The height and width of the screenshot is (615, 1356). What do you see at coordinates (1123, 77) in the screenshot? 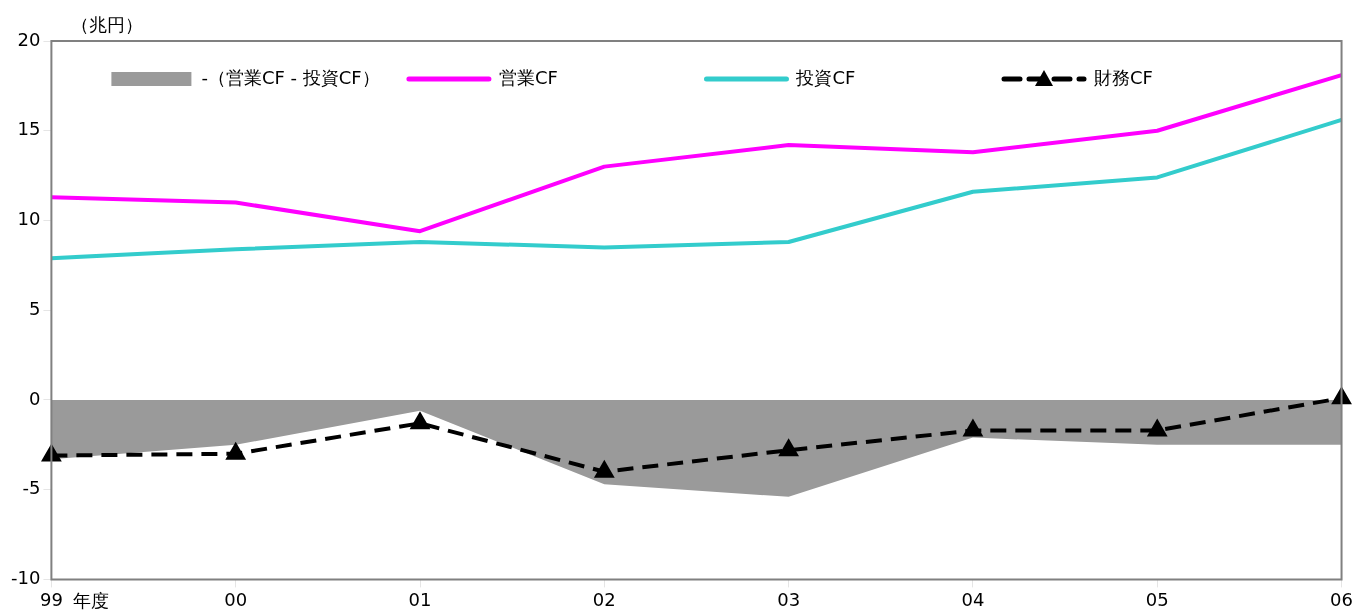
I see `legend-label: 財務CF` at bounding box center [1123, 77].